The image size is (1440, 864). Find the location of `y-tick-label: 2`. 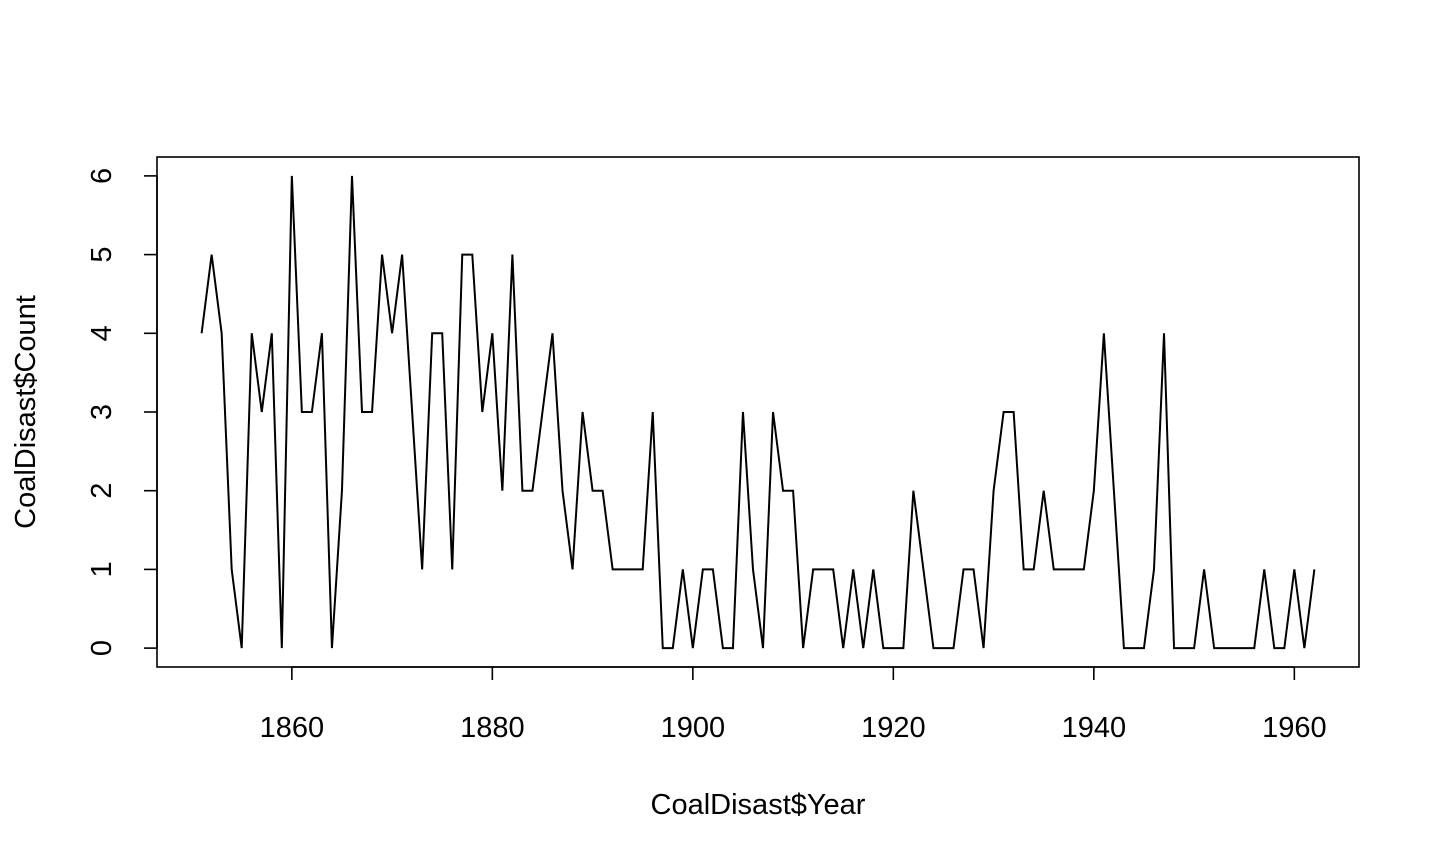

y-tick-label: 2 is located at coordinates (102, 491).